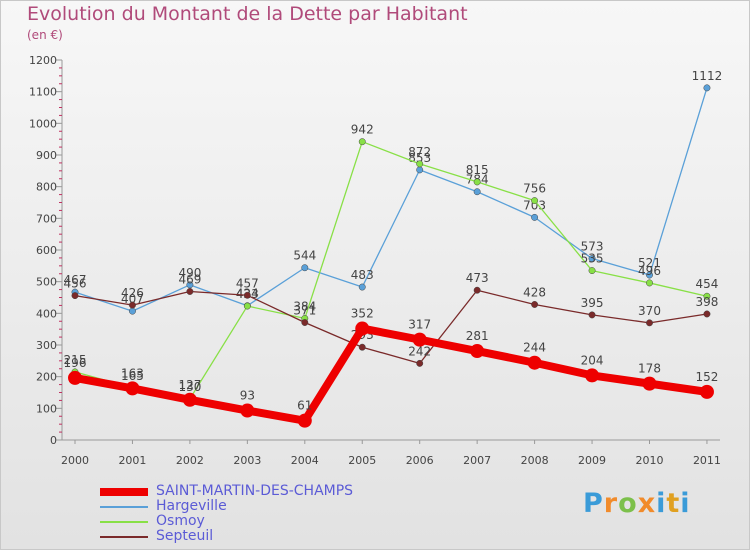 The width and height of the screenshot is (750, 550). I want to click on x-tick-label: 2004, so click(305, 460).